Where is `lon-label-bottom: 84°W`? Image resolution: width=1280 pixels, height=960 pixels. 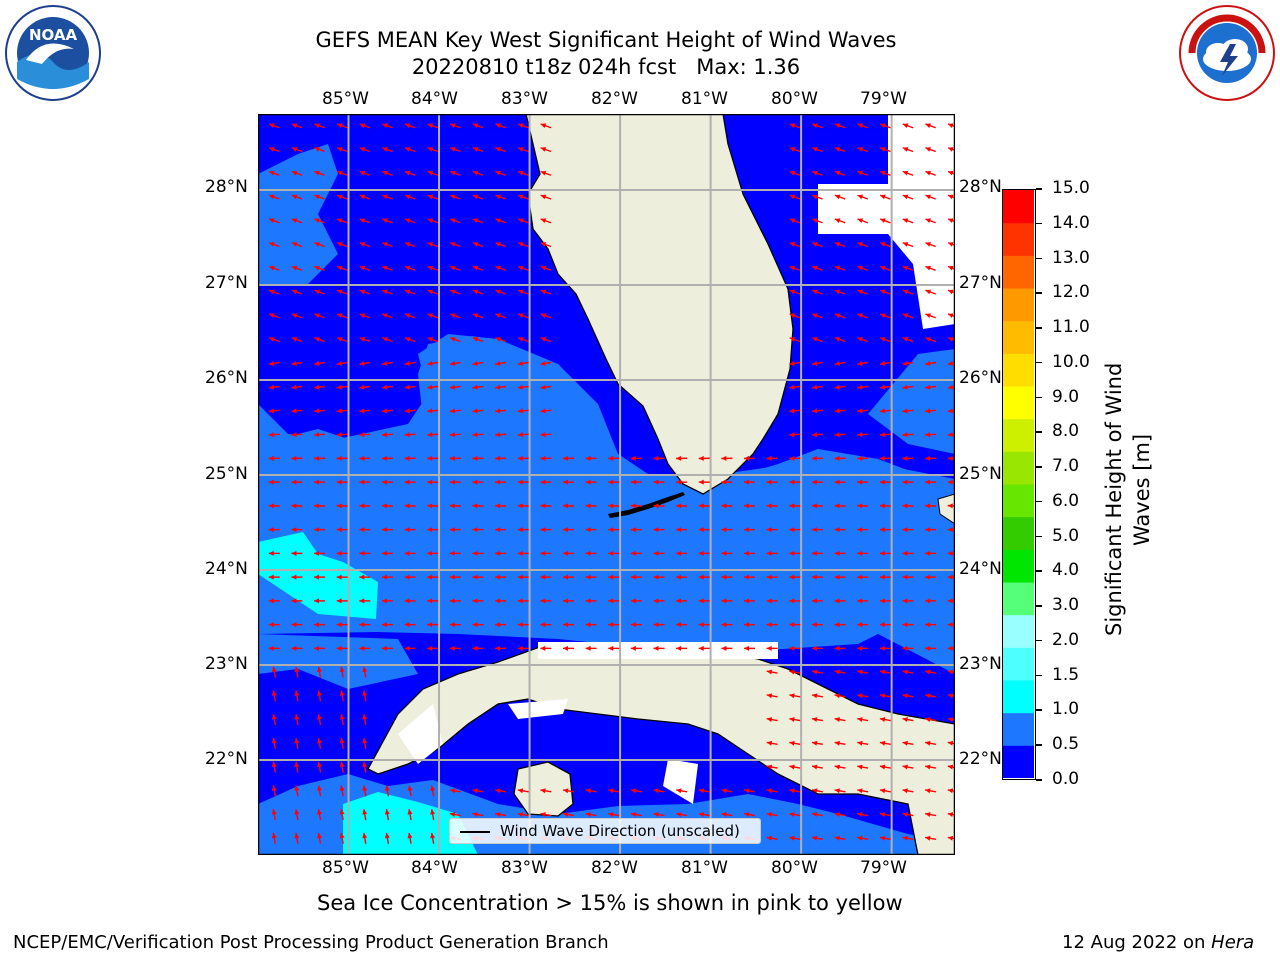
lon-label-bottom: 84°W is located at coordinates (434, 868).